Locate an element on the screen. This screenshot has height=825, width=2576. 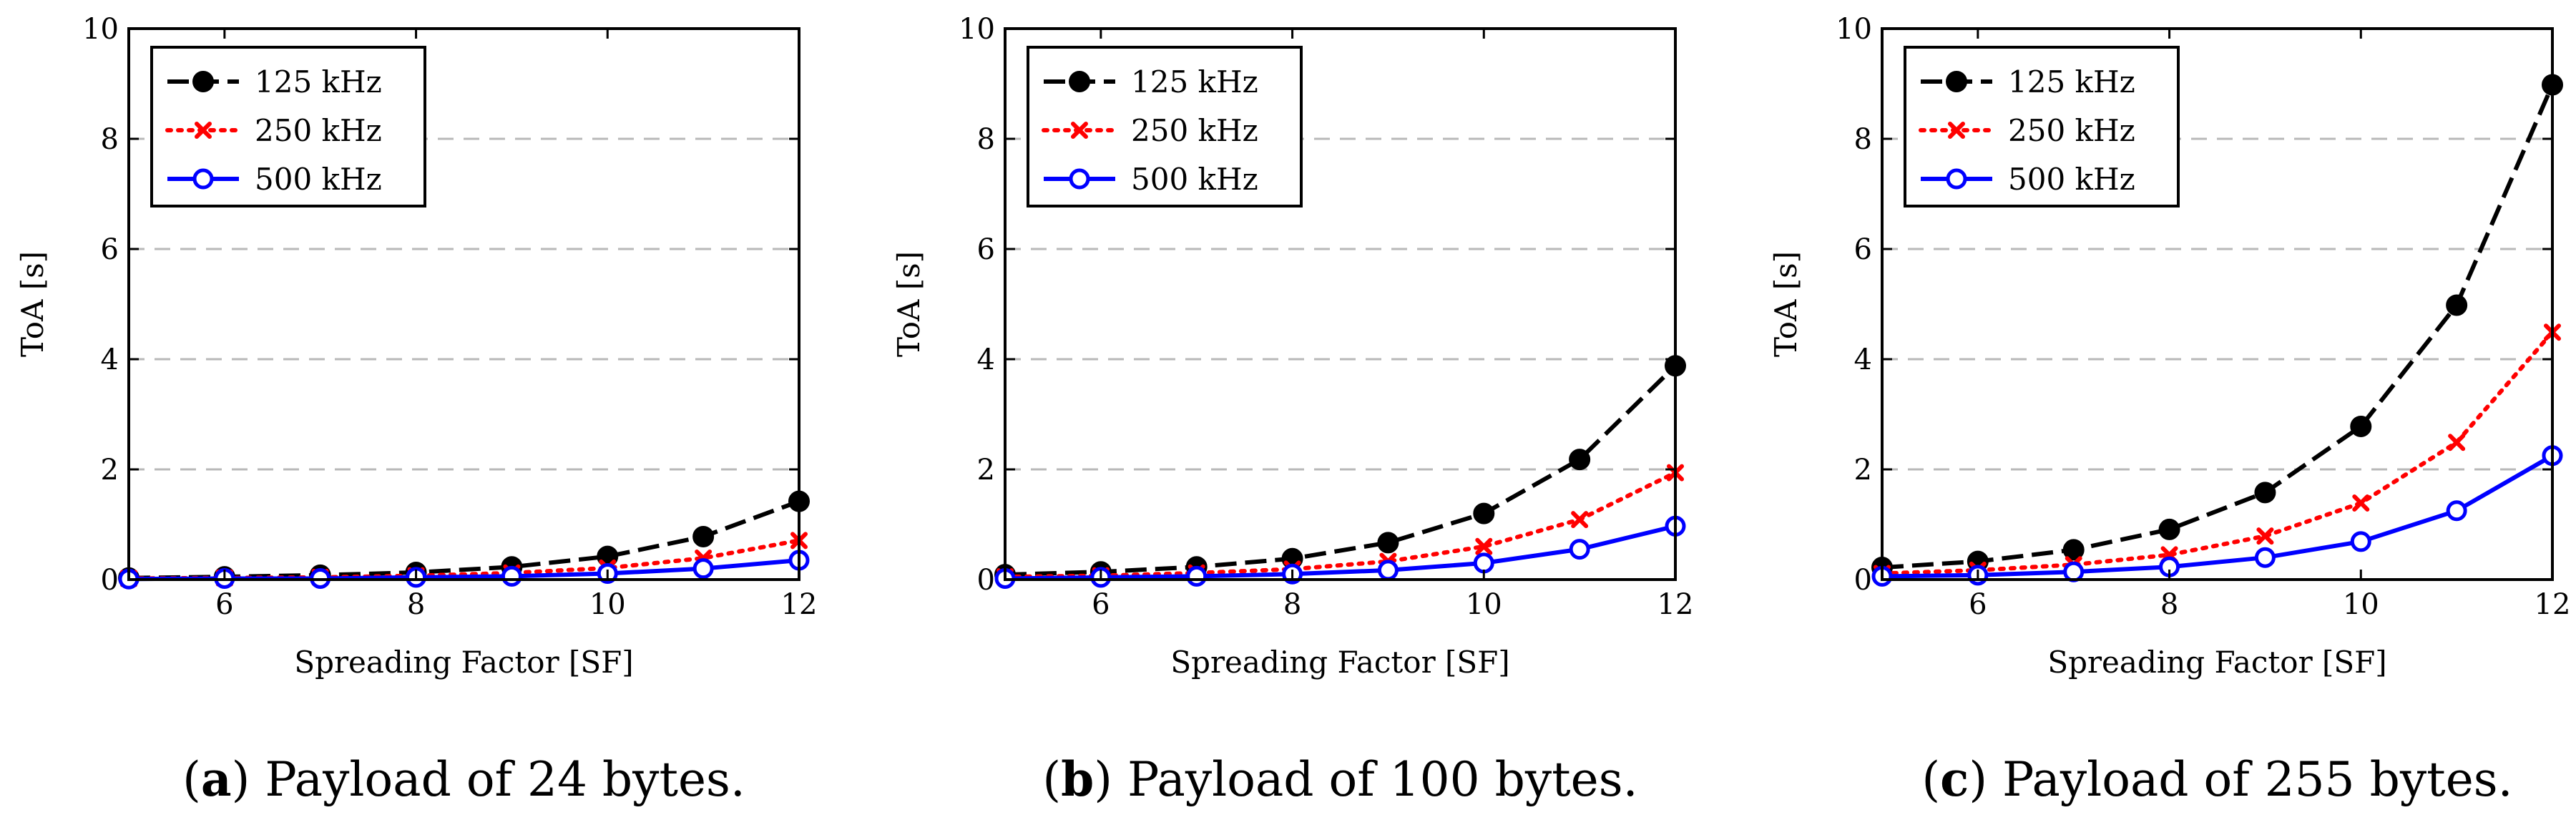
panel-caption: (c) Payload of 255 bytes. is located at coordinates (2216, 779).